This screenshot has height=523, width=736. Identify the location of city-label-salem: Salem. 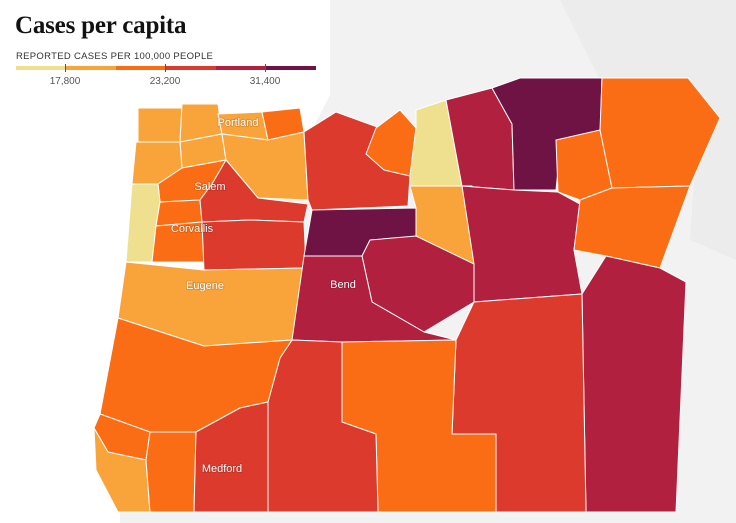
(209, 187).